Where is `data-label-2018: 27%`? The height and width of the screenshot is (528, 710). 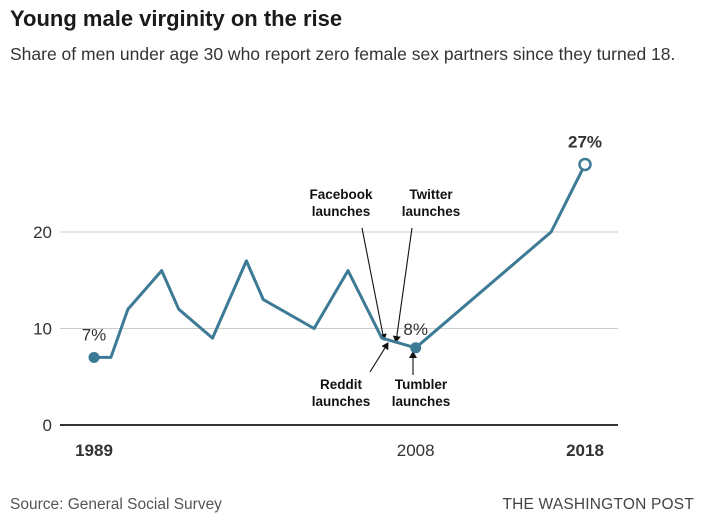
data-label-2018: 27% is located at coordinates (585, 141).